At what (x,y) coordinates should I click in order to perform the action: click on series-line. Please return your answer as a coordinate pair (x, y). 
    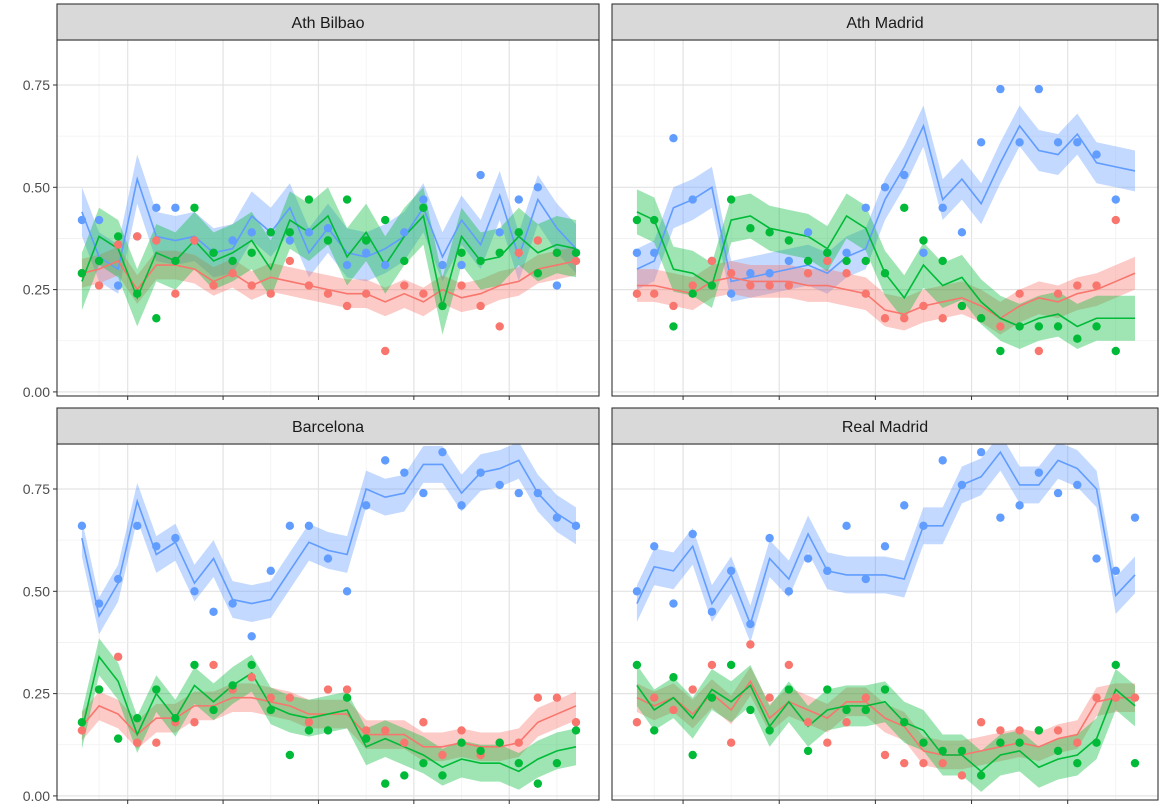
    Looking at the image, I should click on (329, 260).